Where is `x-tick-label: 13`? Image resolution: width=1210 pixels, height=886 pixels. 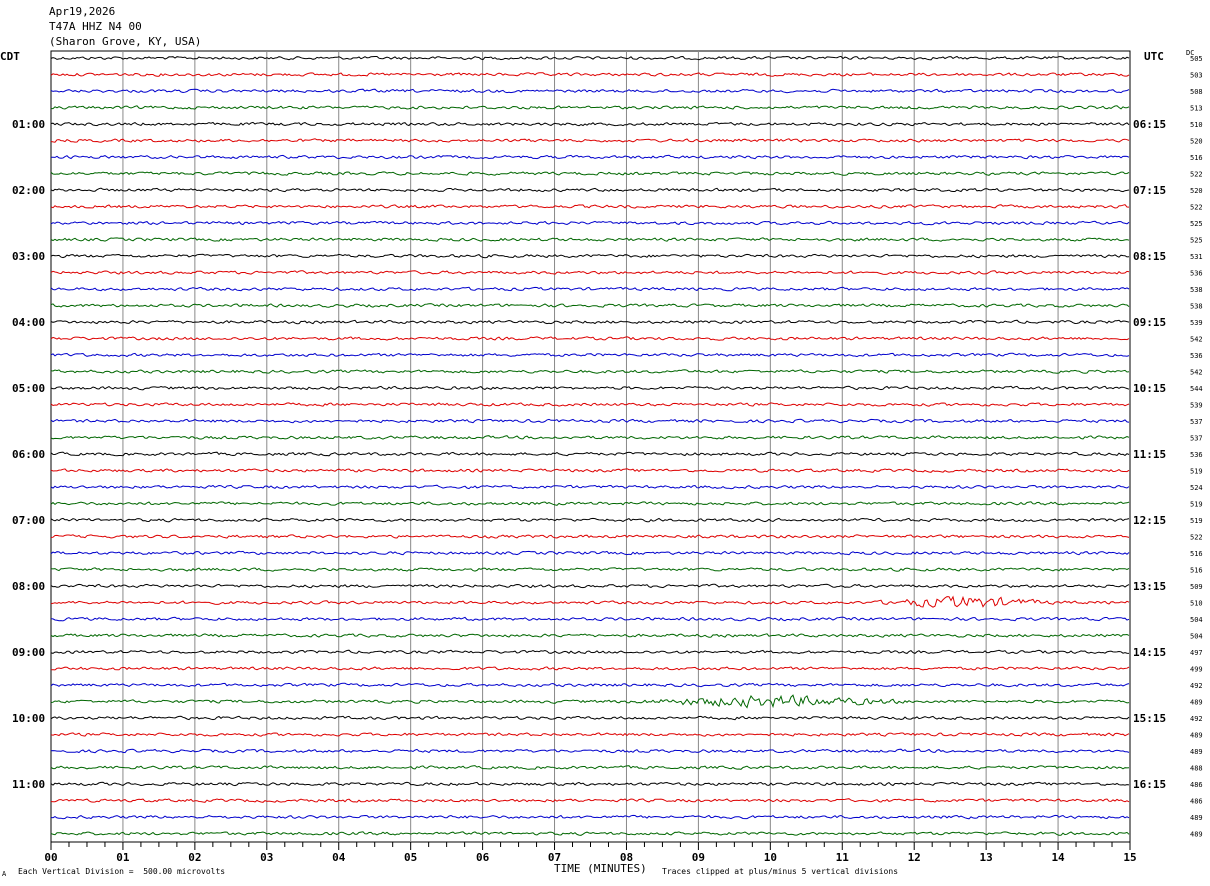 x-tick-label: 13 is located at coordinates (986, 857).